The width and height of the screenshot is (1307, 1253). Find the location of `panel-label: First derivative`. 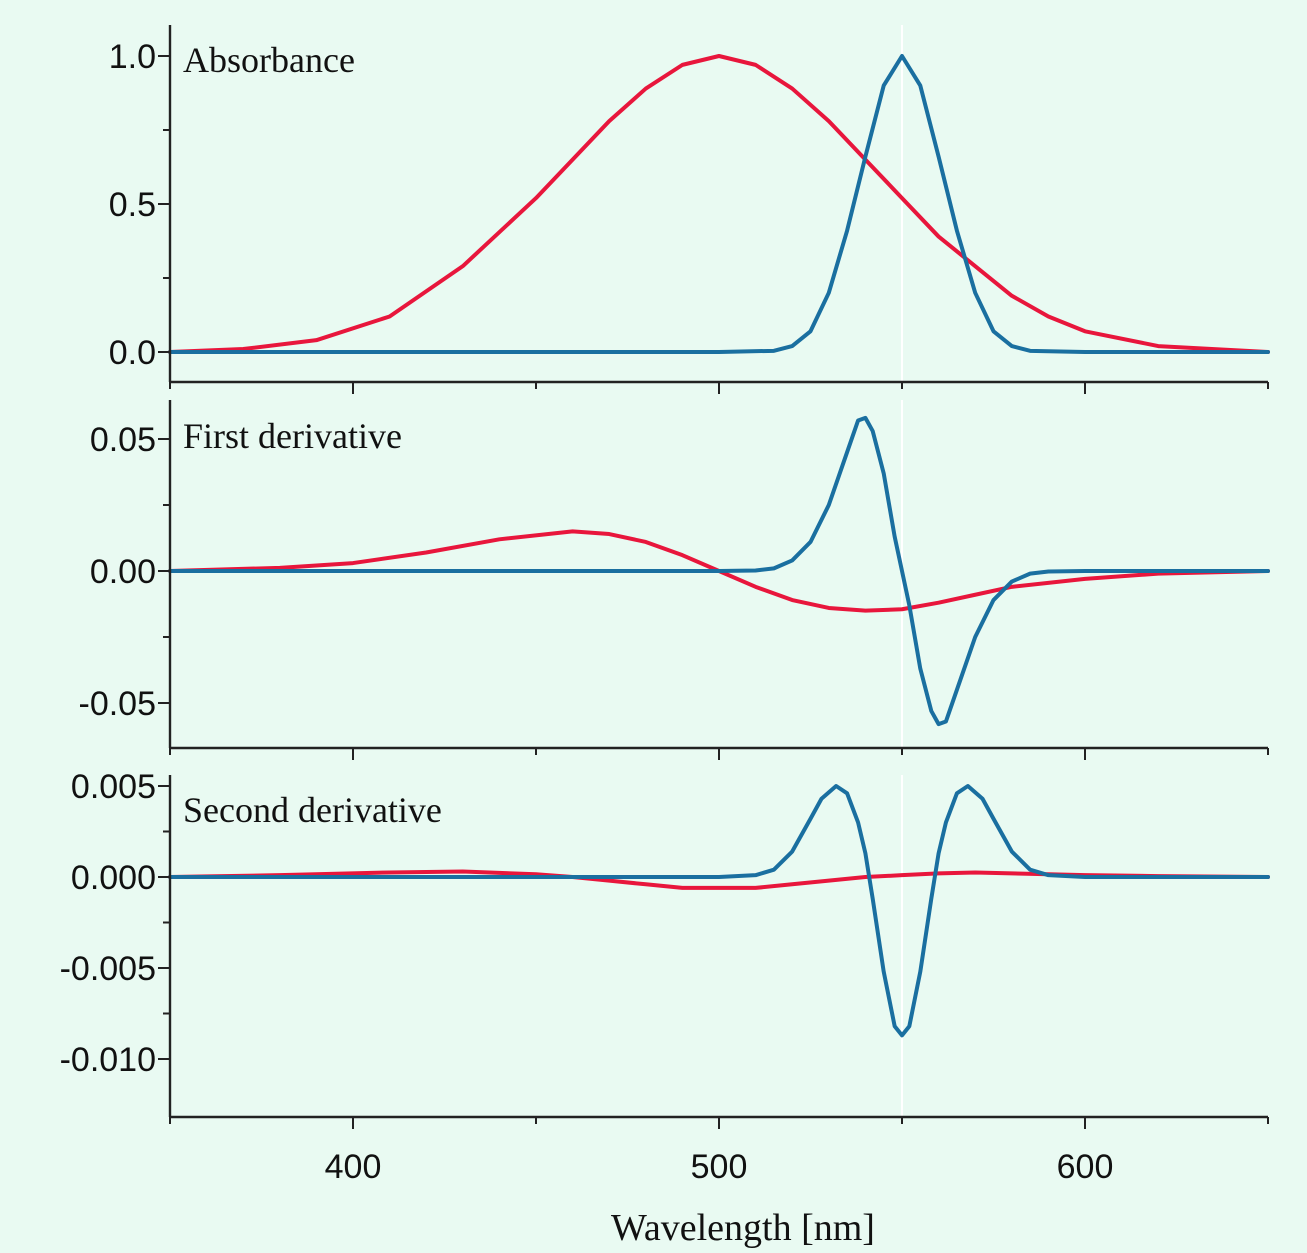

panel-label: First derivative is located at coordinates (292, 436).